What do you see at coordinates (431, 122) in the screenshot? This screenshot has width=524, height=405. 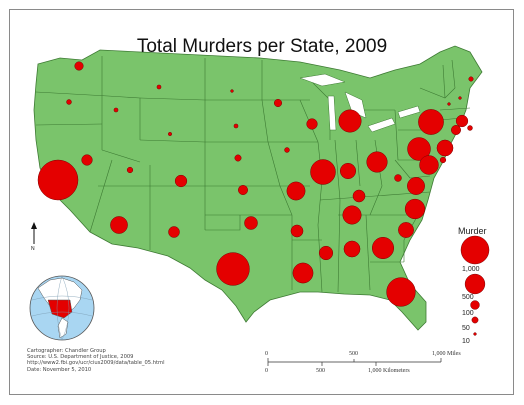 I see `symbol-new-york` at bounding box center [431, 122].